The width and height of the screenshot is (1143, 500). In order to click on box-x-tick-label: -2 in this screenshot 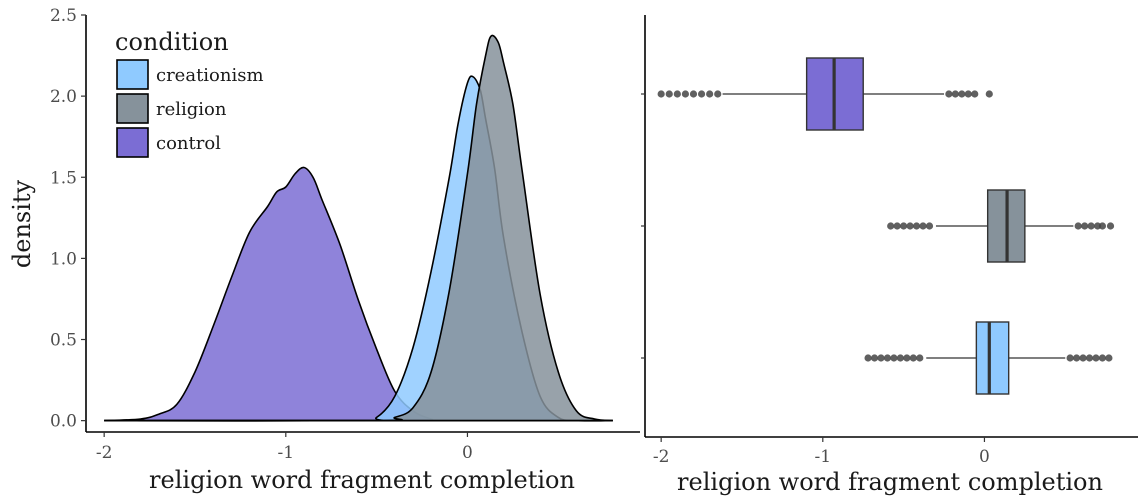, I will do `click(661, 457)`.